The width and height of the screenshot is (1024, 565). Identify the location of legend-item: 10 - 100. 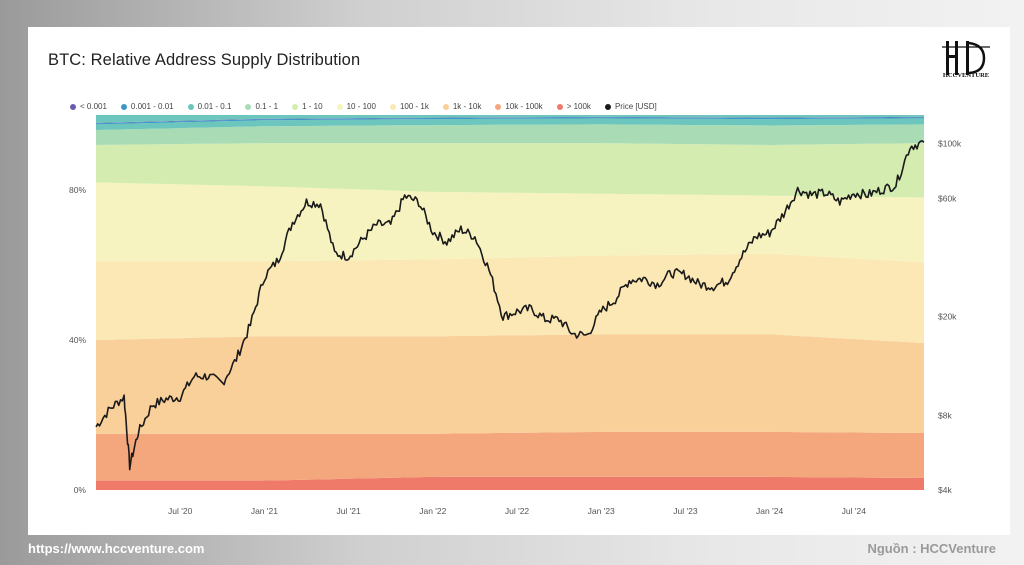
(356, 106).